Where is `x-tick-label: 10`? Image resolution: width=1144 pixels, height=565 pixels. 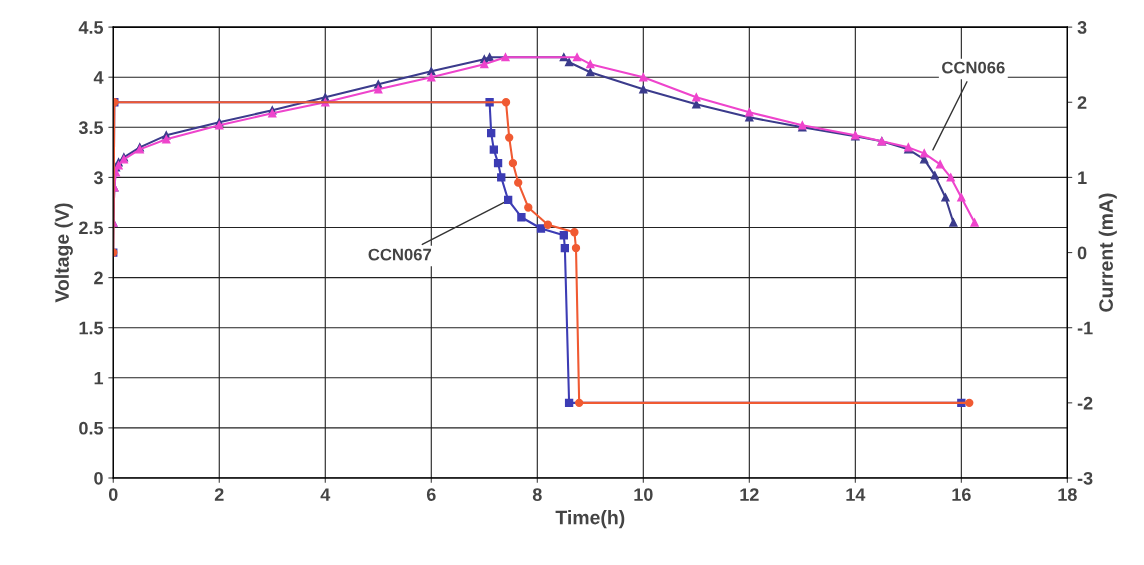 x-tick-label: 10 is located at coordinates (643, 494).